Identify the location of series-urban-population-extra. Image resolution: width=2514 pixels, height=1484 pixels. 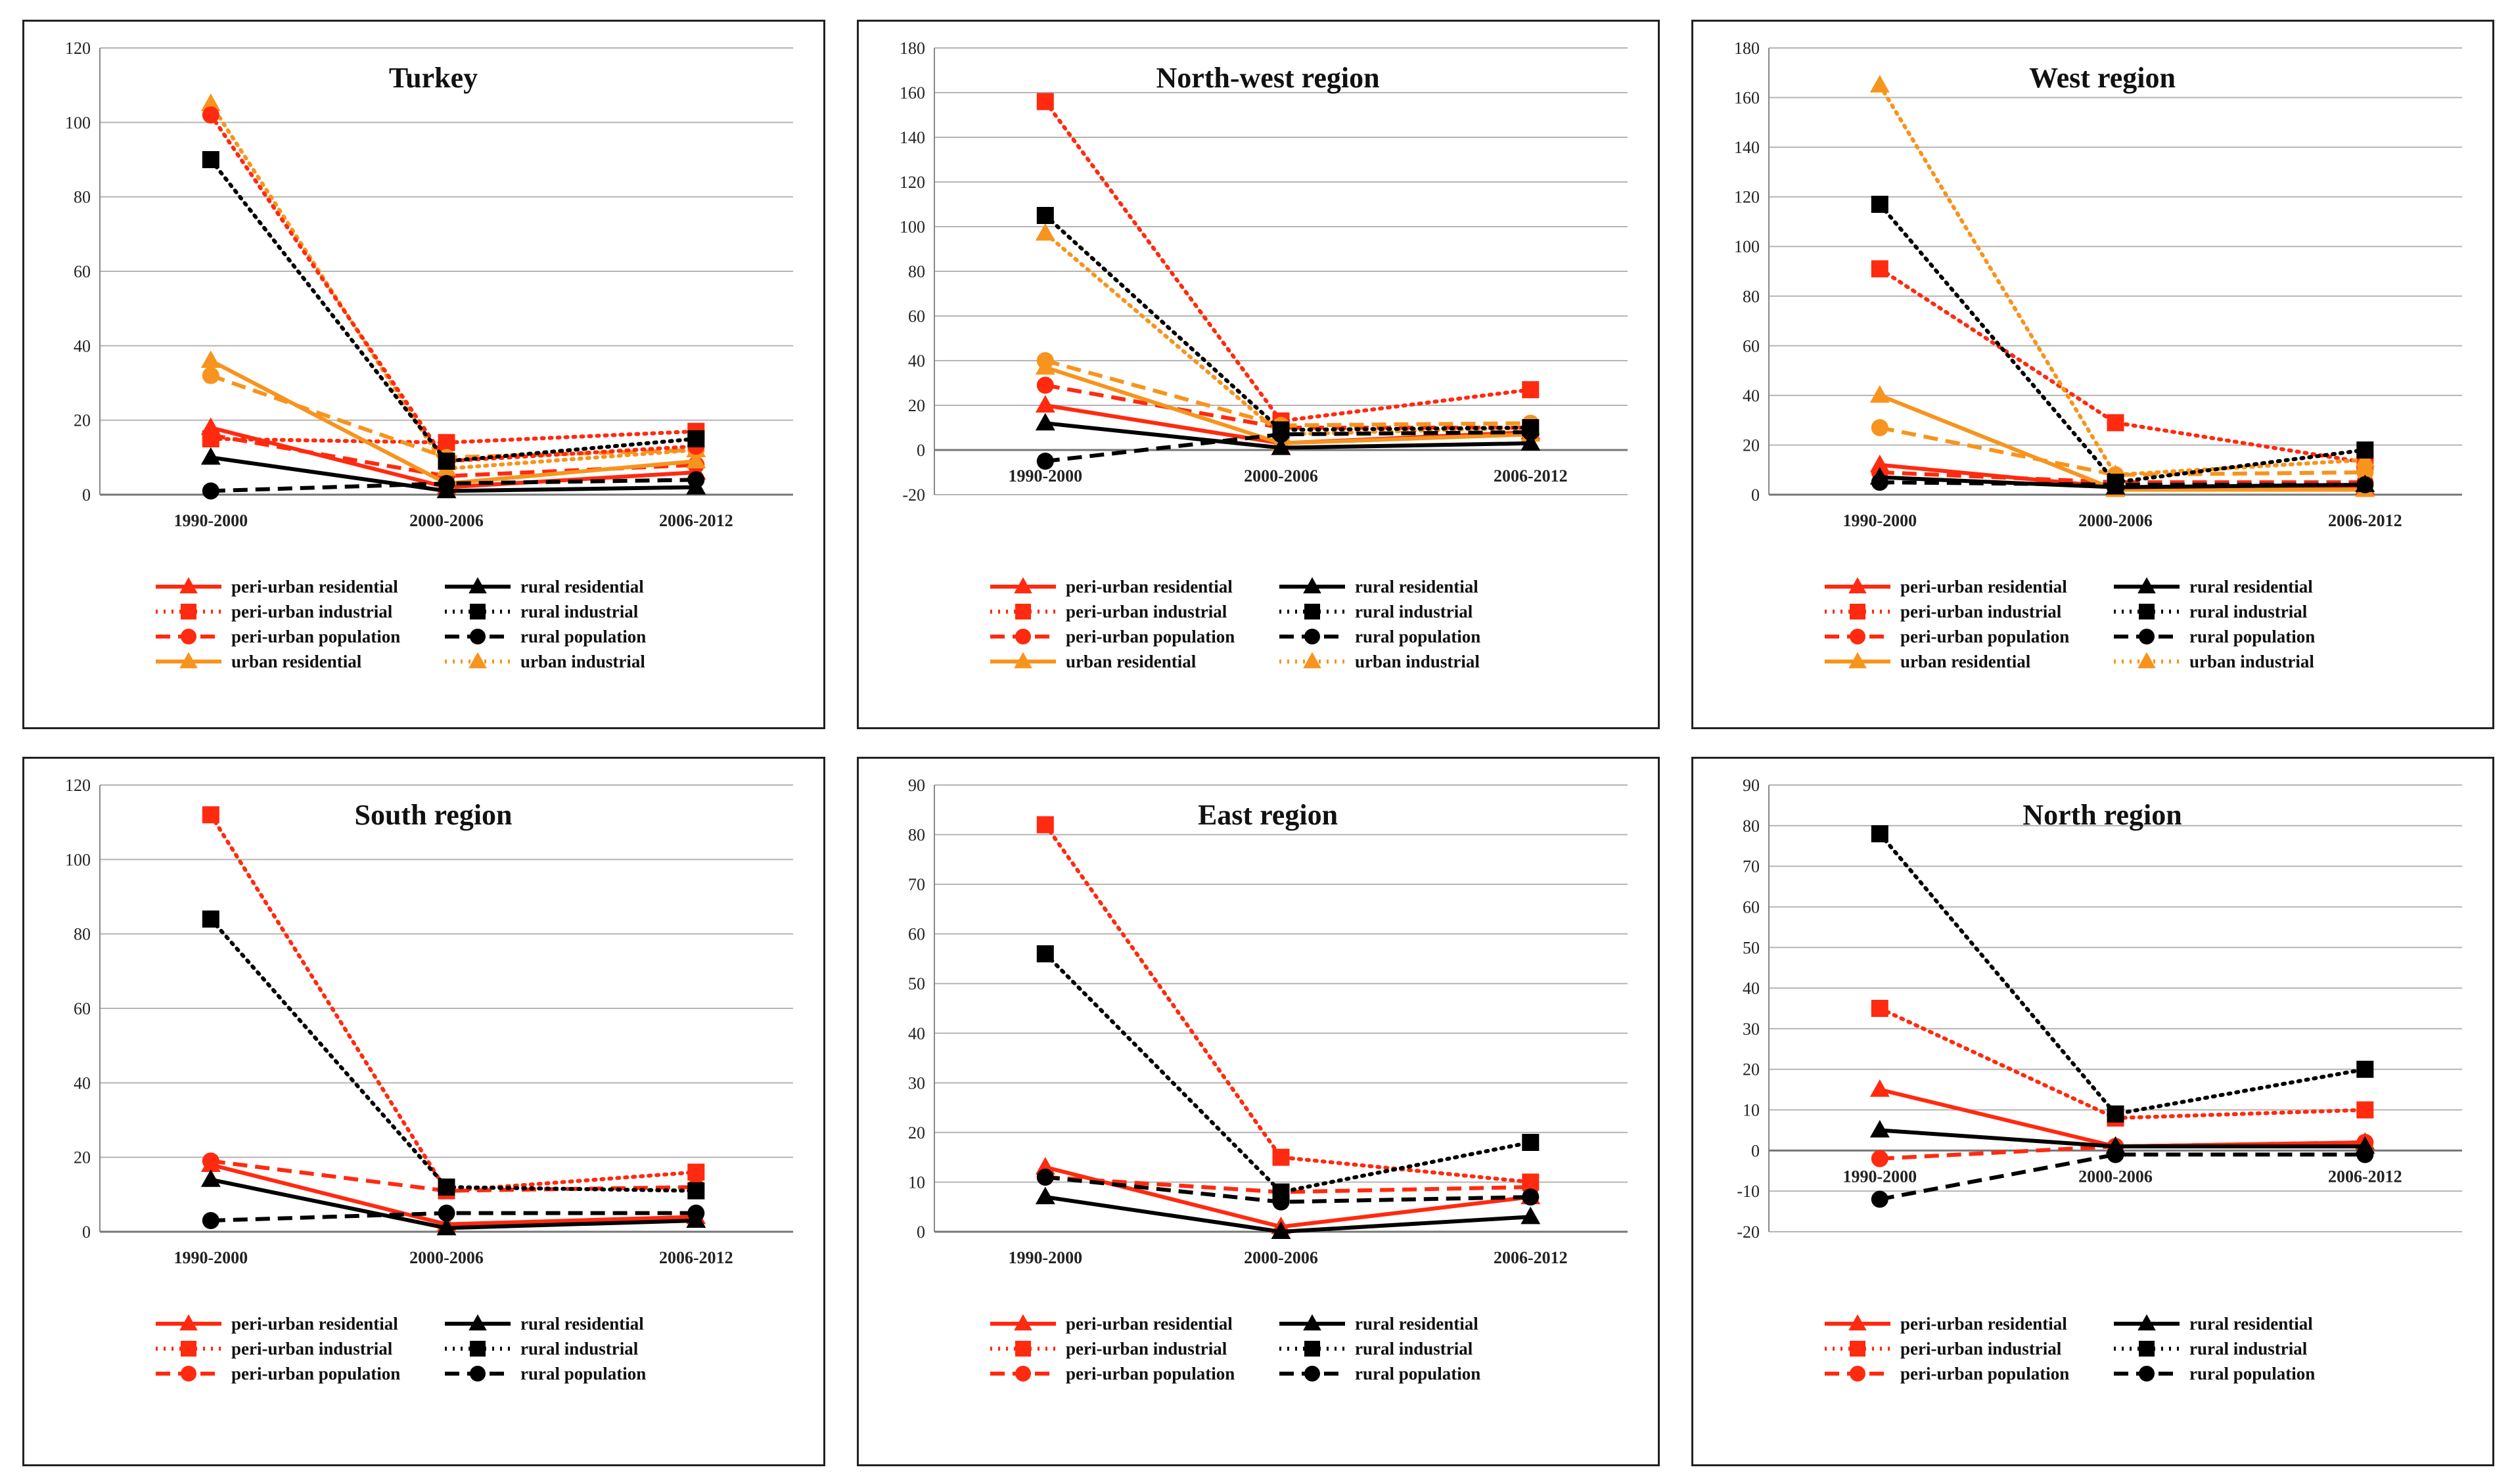
(453, 288).